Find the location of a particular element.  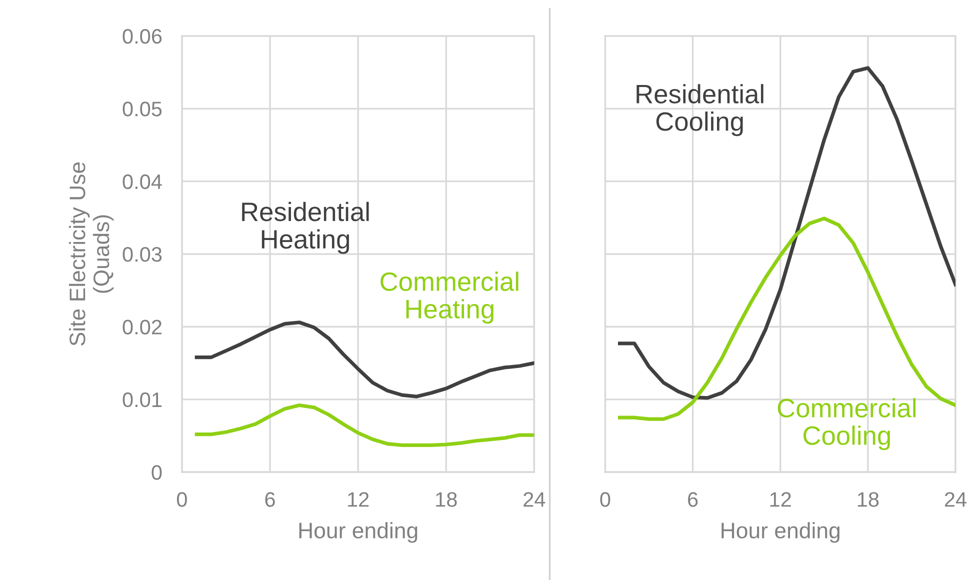

series-label: Commercial Cooling is located at coordinates (847, 424).